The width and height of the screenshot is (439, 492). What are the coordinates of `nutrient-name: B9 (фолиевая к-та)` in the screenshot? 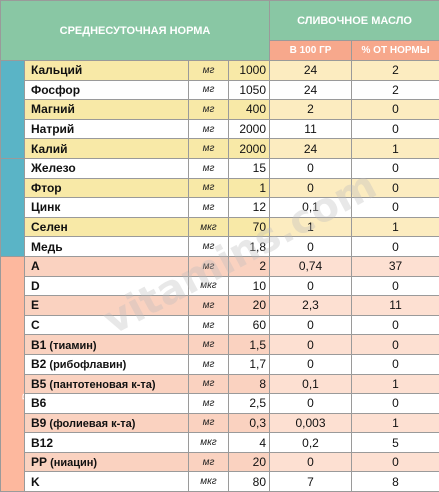 It's located at (107, 423).